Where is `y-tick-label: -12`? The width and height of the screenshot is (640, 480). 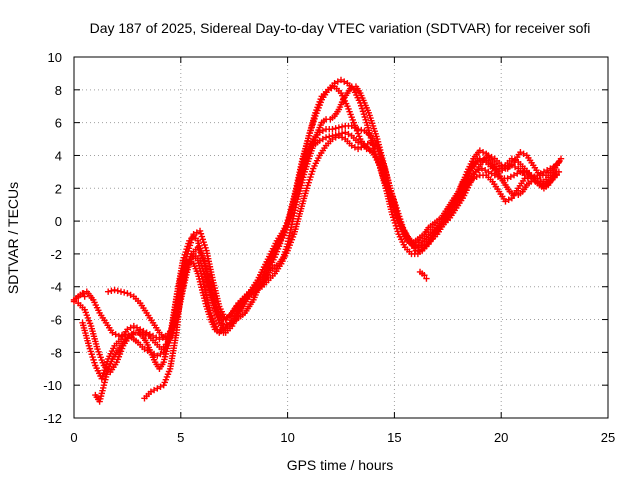
y-tick-label: -12 is located at coordinates (52, 418).